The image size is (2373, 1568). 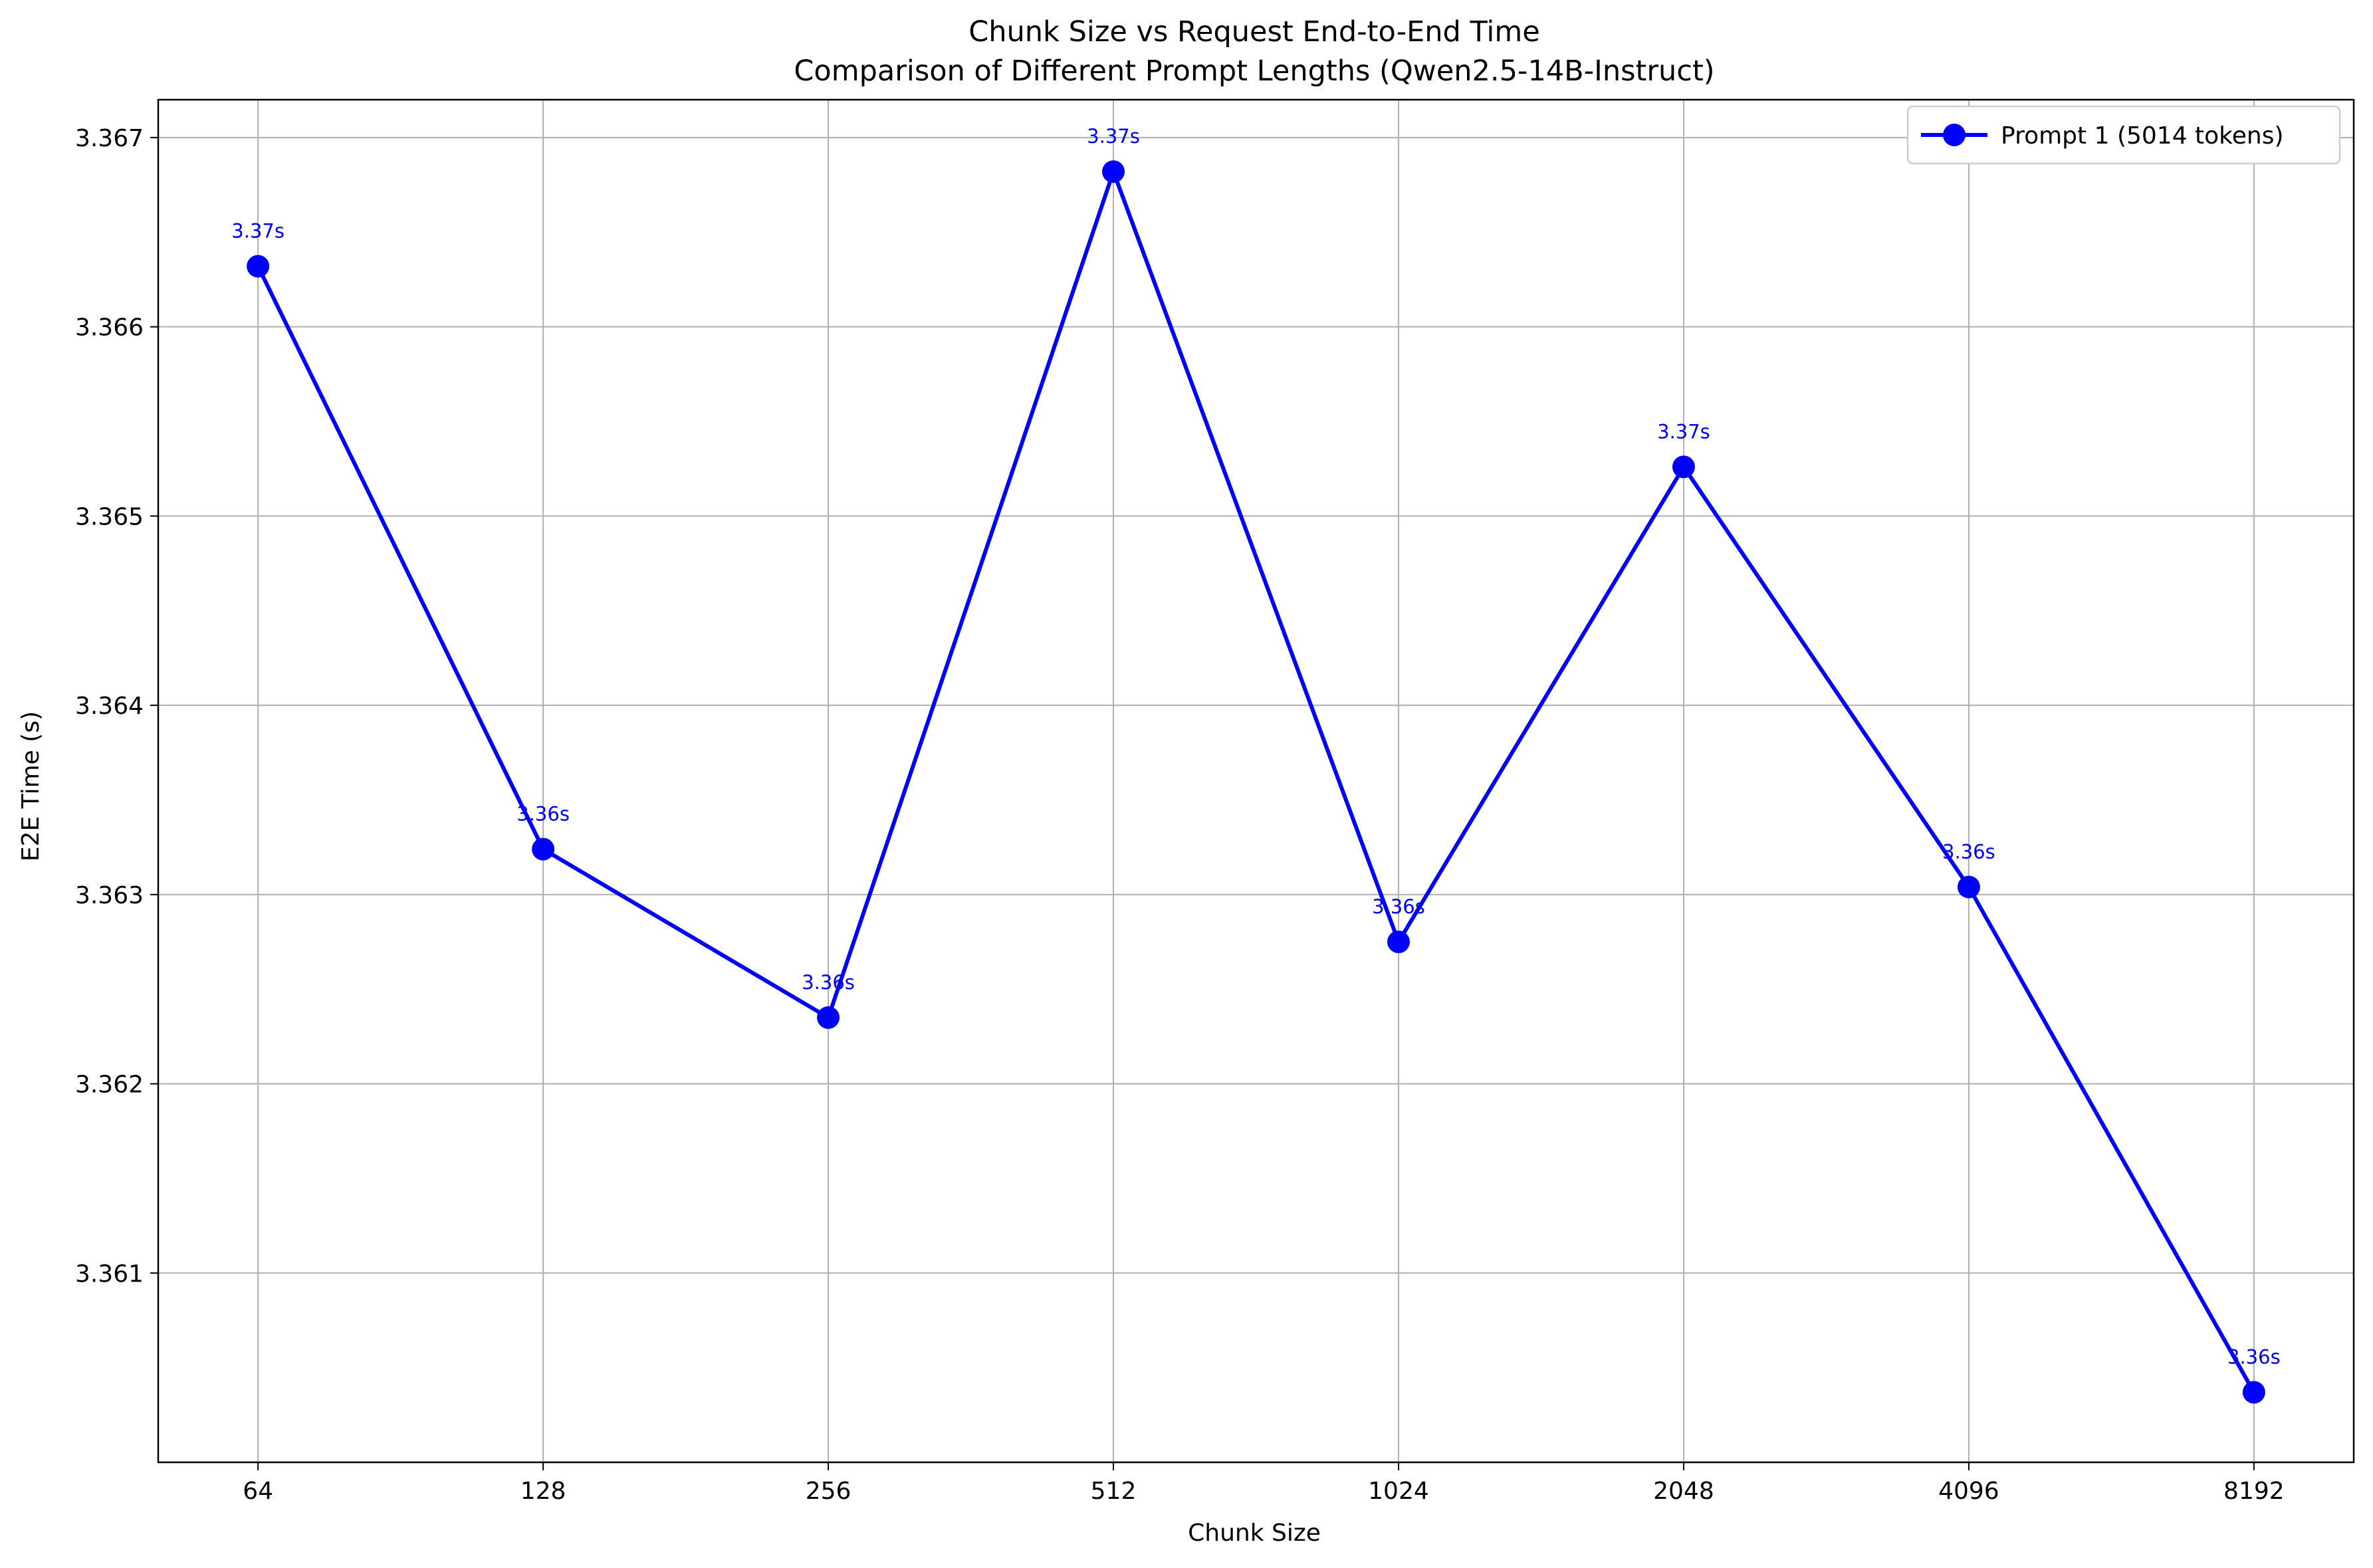 What do you see at coordinates (1968, 1491) in the screenshot?
I see `x-tick-label: 4096` at bounding box center [1968, 1491].